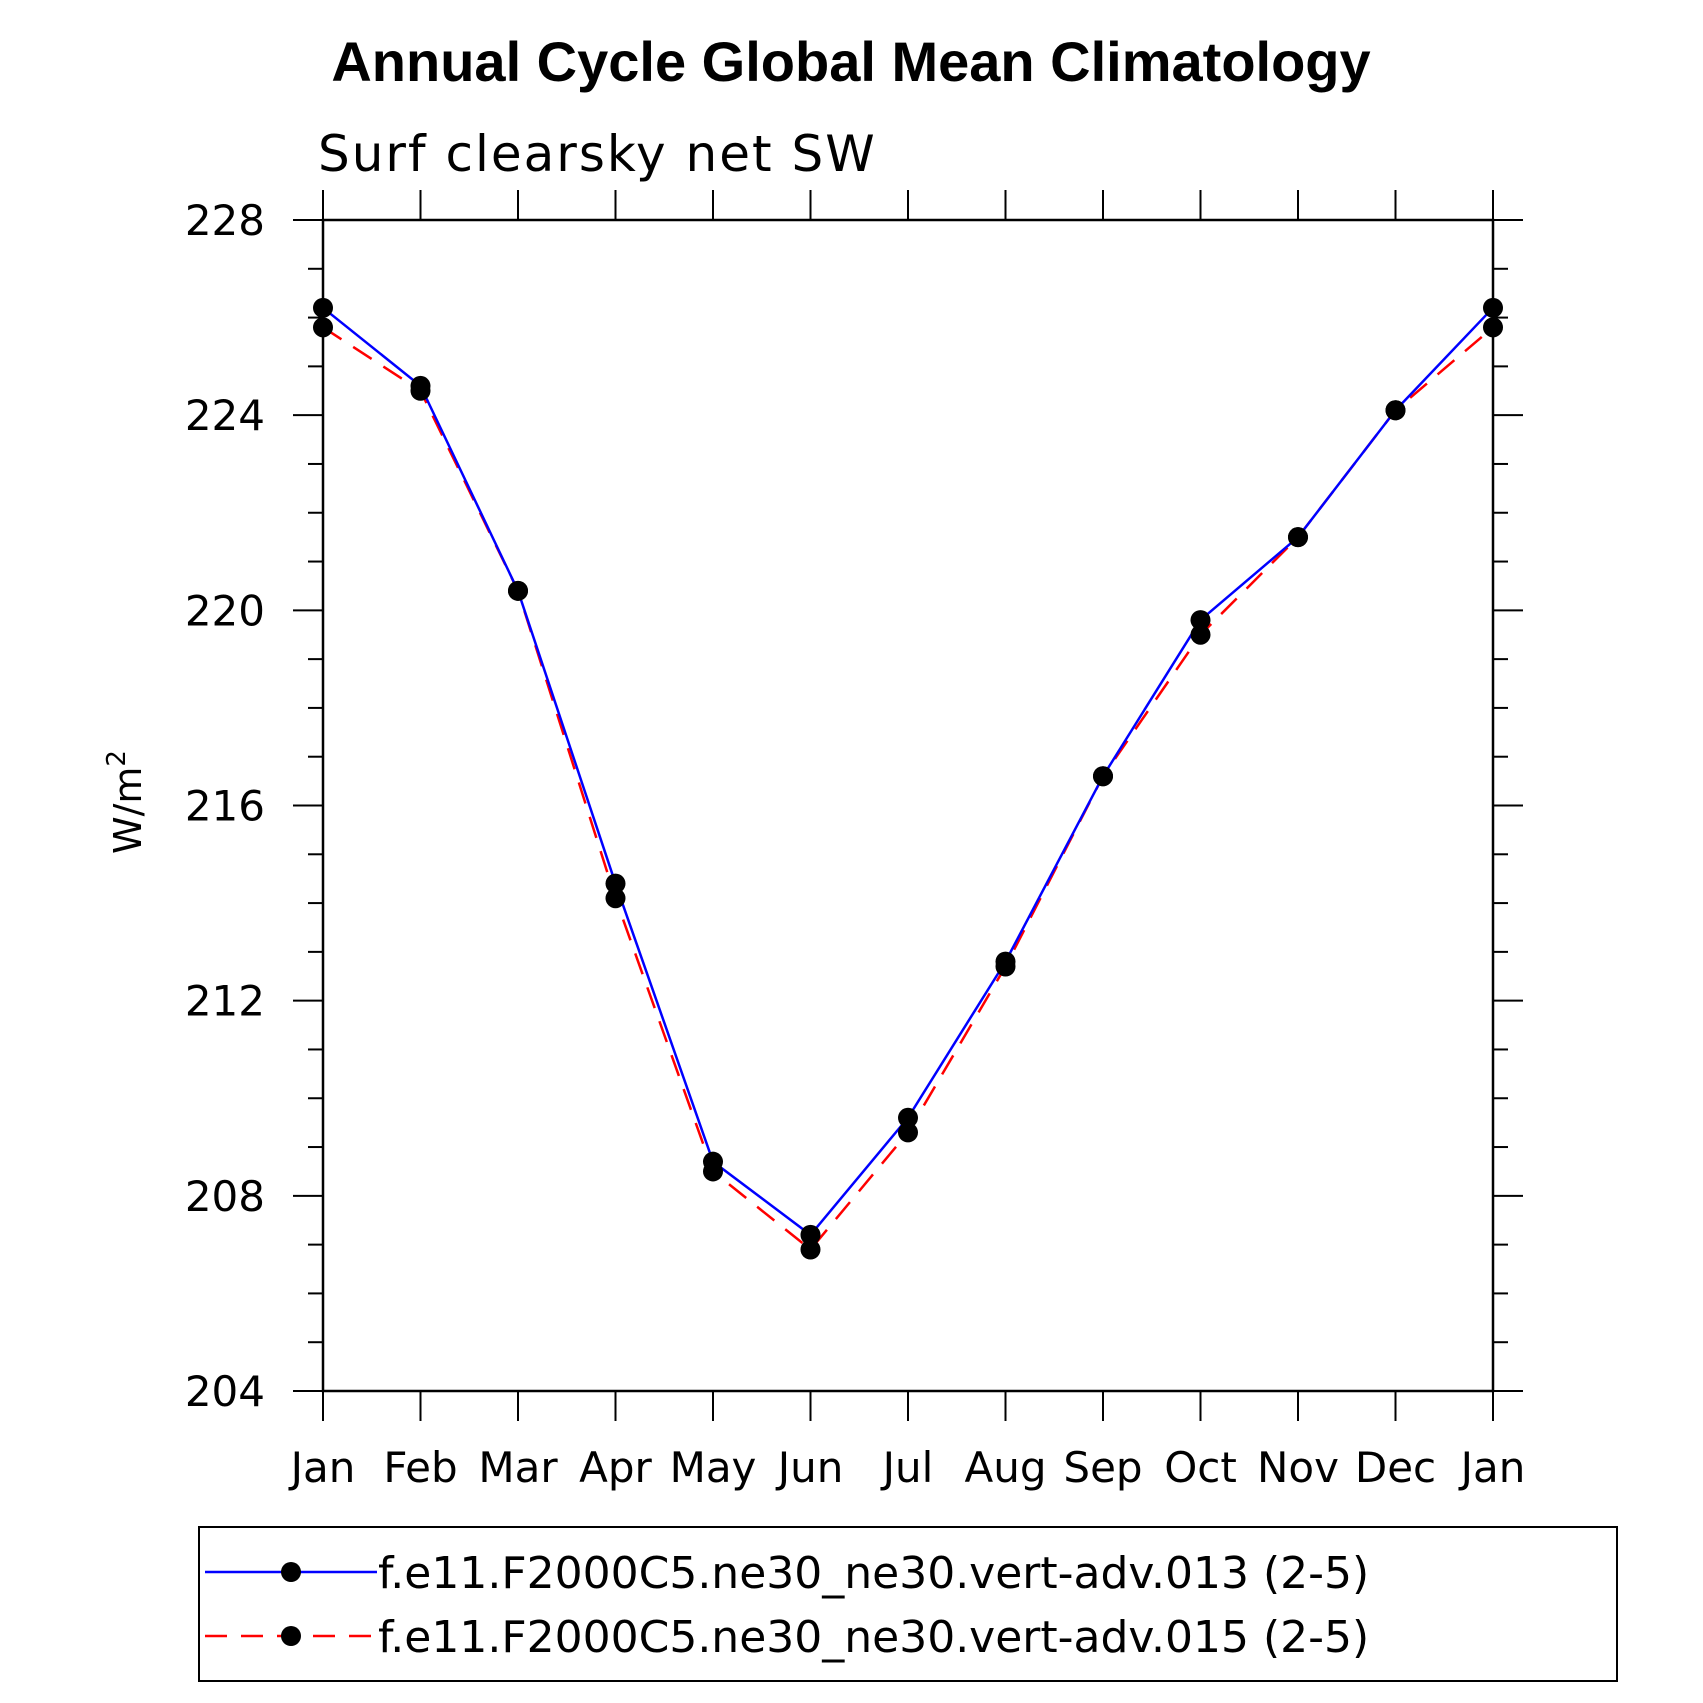 This screenshot has width=1703, height=1703. I want to click on x-tick-label: Dec, so click(1395, 1467).